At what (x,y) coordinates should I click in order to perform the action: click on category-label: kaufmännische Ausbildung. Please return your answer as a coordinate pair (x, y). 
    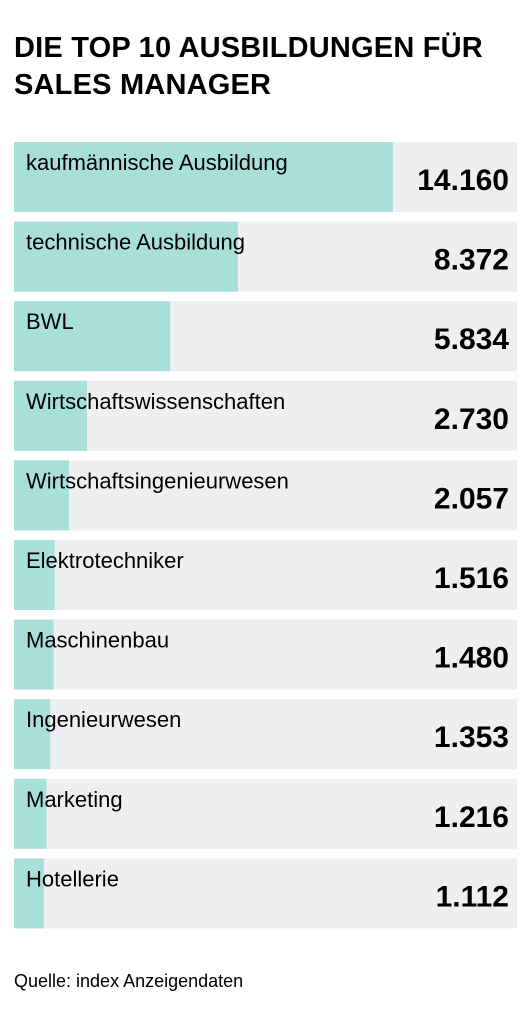
    Looking at the image, I should click on (157, 162).